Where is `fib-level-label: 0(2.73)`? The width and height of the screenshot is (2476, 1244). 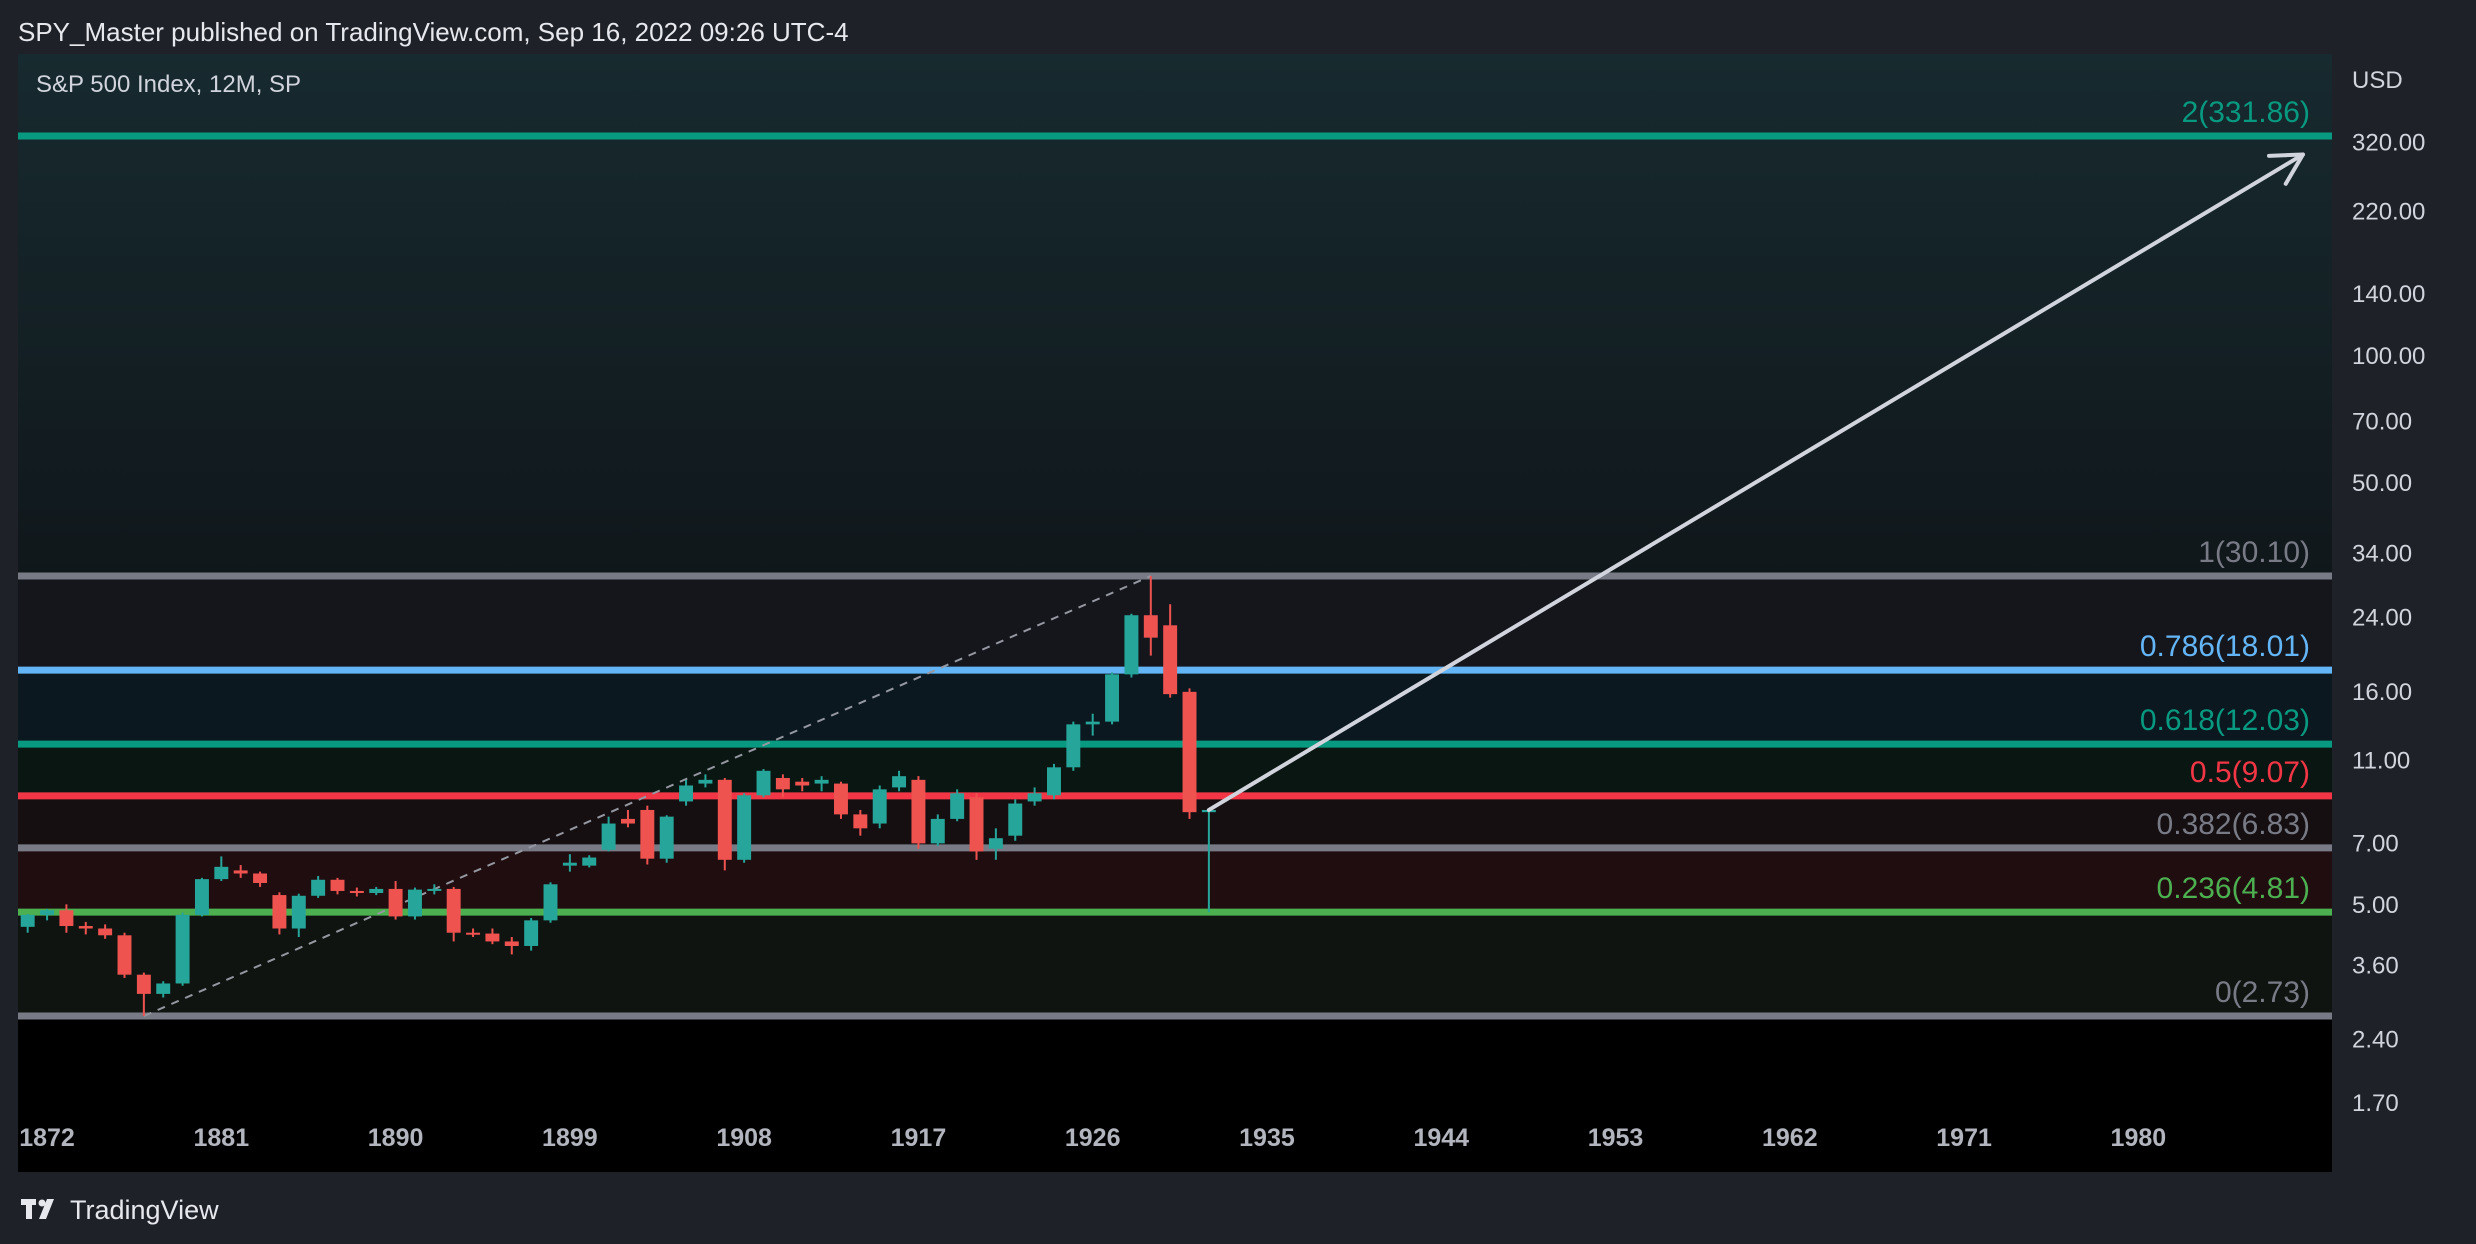 fib-level-label: 0(2.73) is located at coordinates (2262, 992).